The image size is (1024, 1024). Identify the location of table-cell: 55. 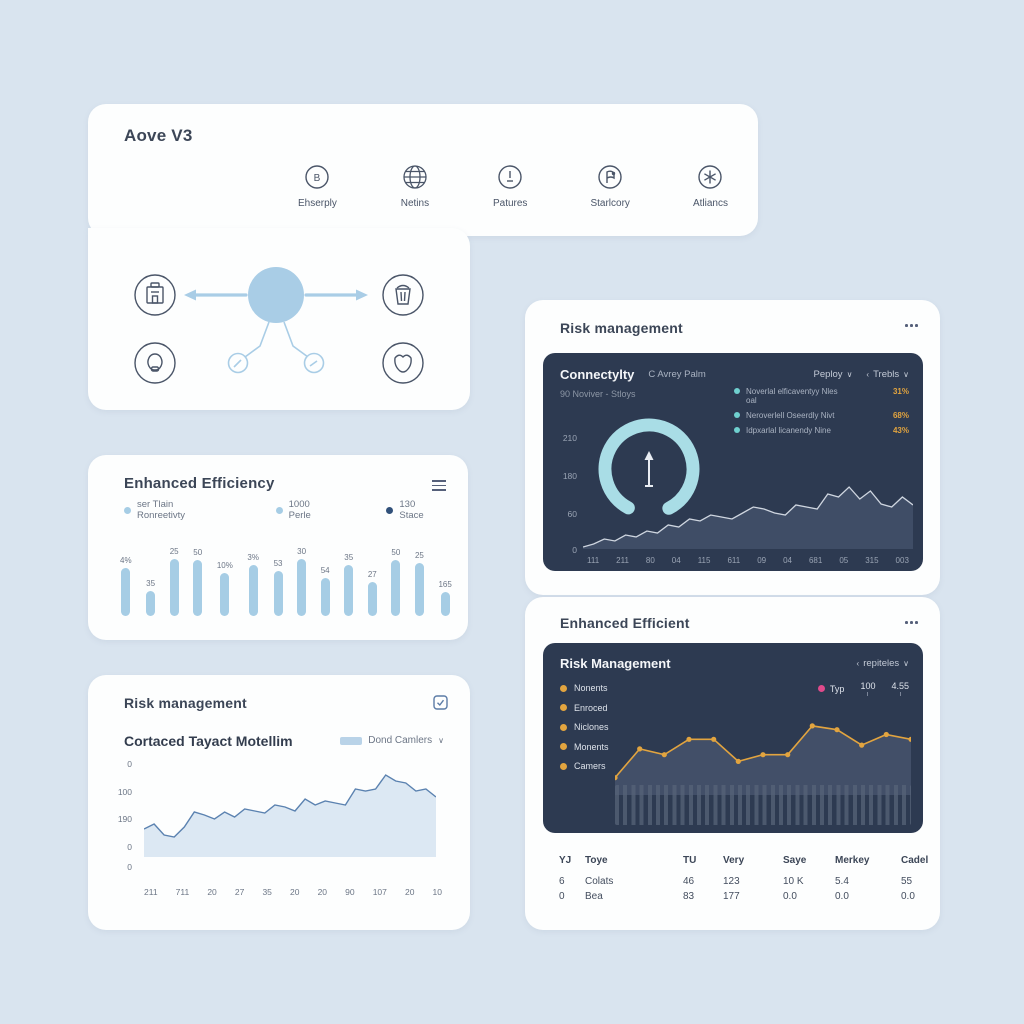
(907, 881).